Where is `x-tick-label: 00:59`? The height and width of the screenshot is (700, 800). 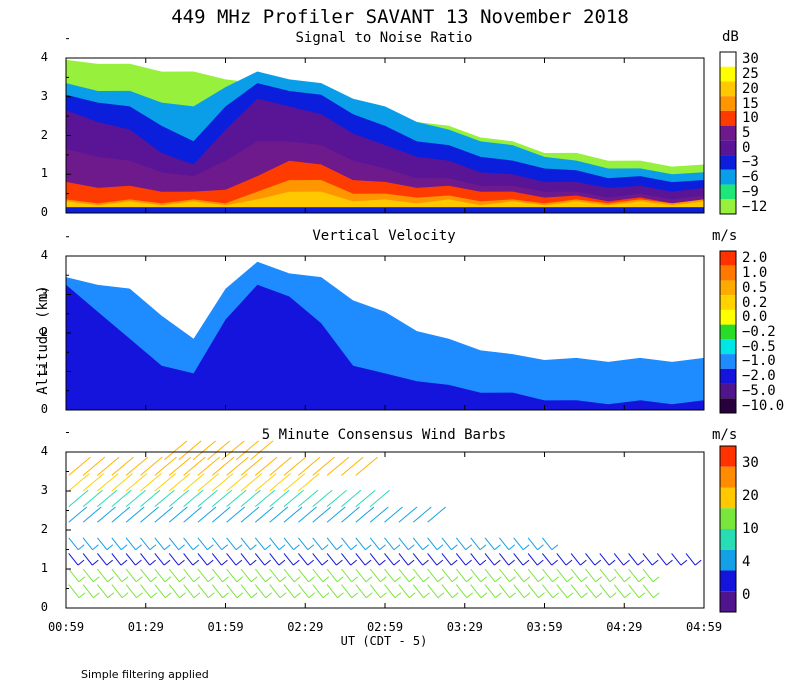
x-tick-label: 00:59 is located at coordinates (66, 627).